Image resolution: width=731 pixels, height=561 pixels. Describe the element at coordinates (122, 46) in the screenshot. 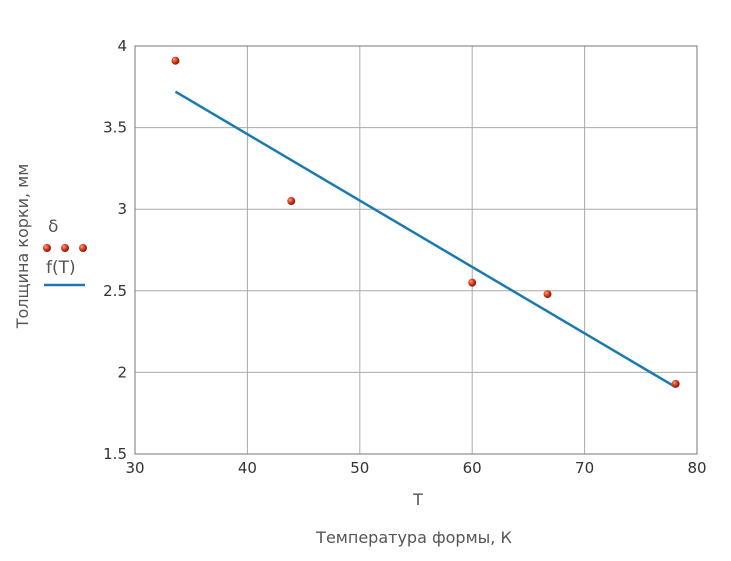

I see `y-tick-label: 4` at that location.